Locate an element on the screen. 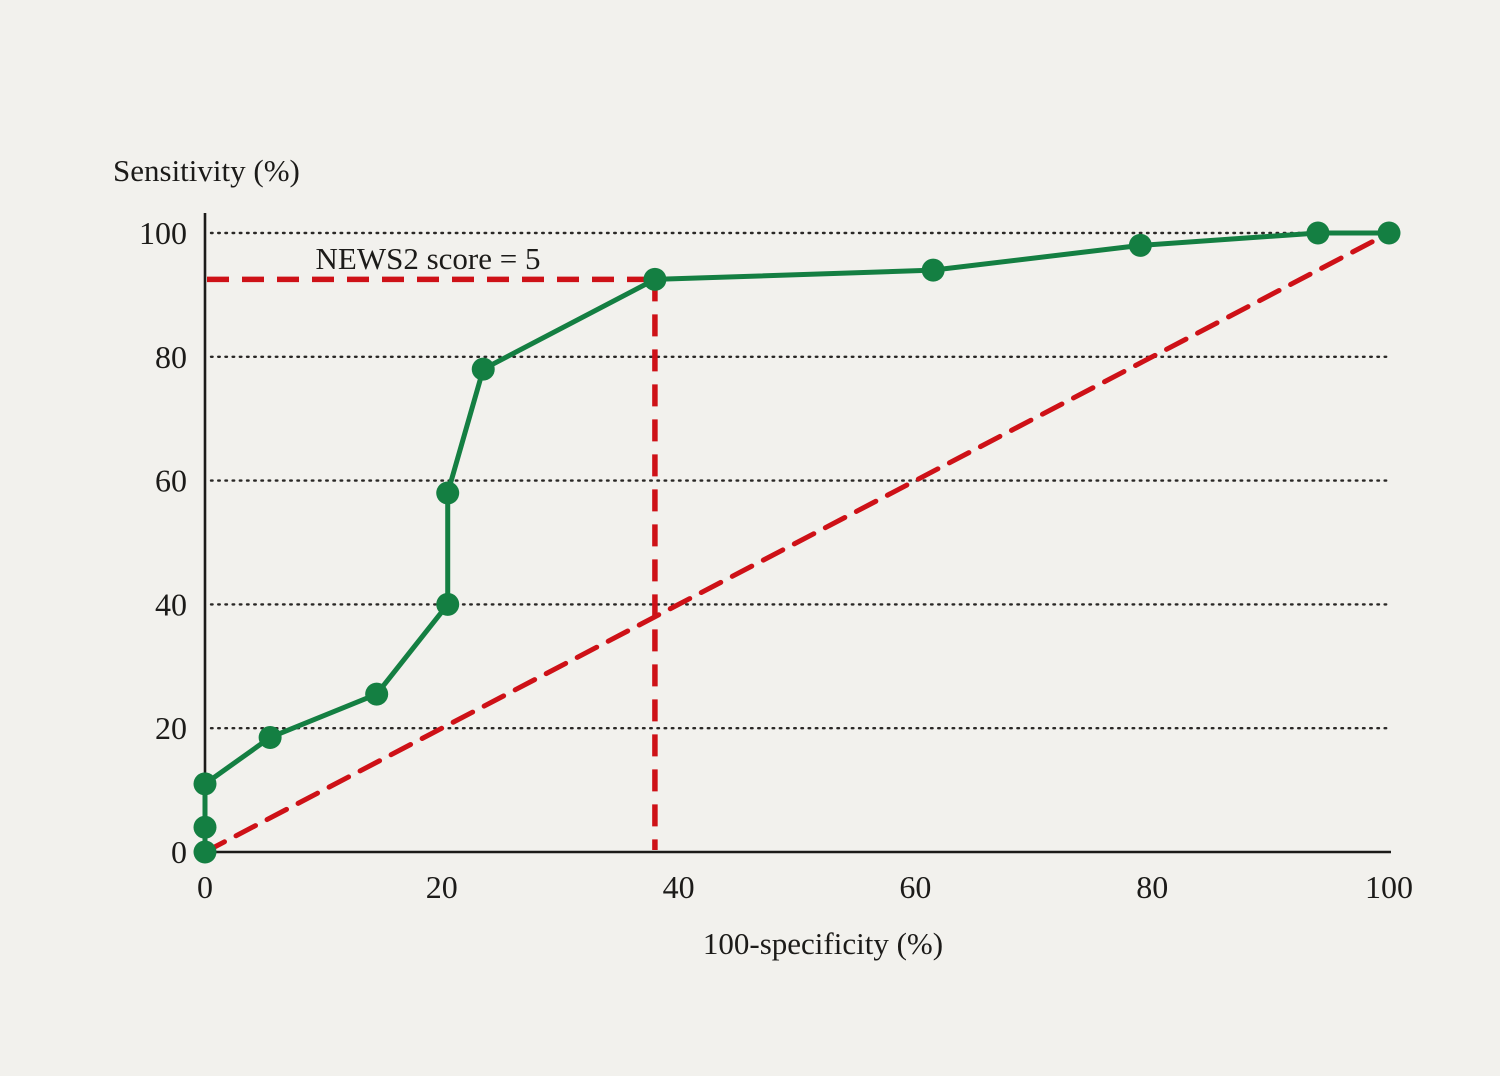 The image size is (1500, 1076). y-tick-label: 80 is located at coordinates (171, 357).